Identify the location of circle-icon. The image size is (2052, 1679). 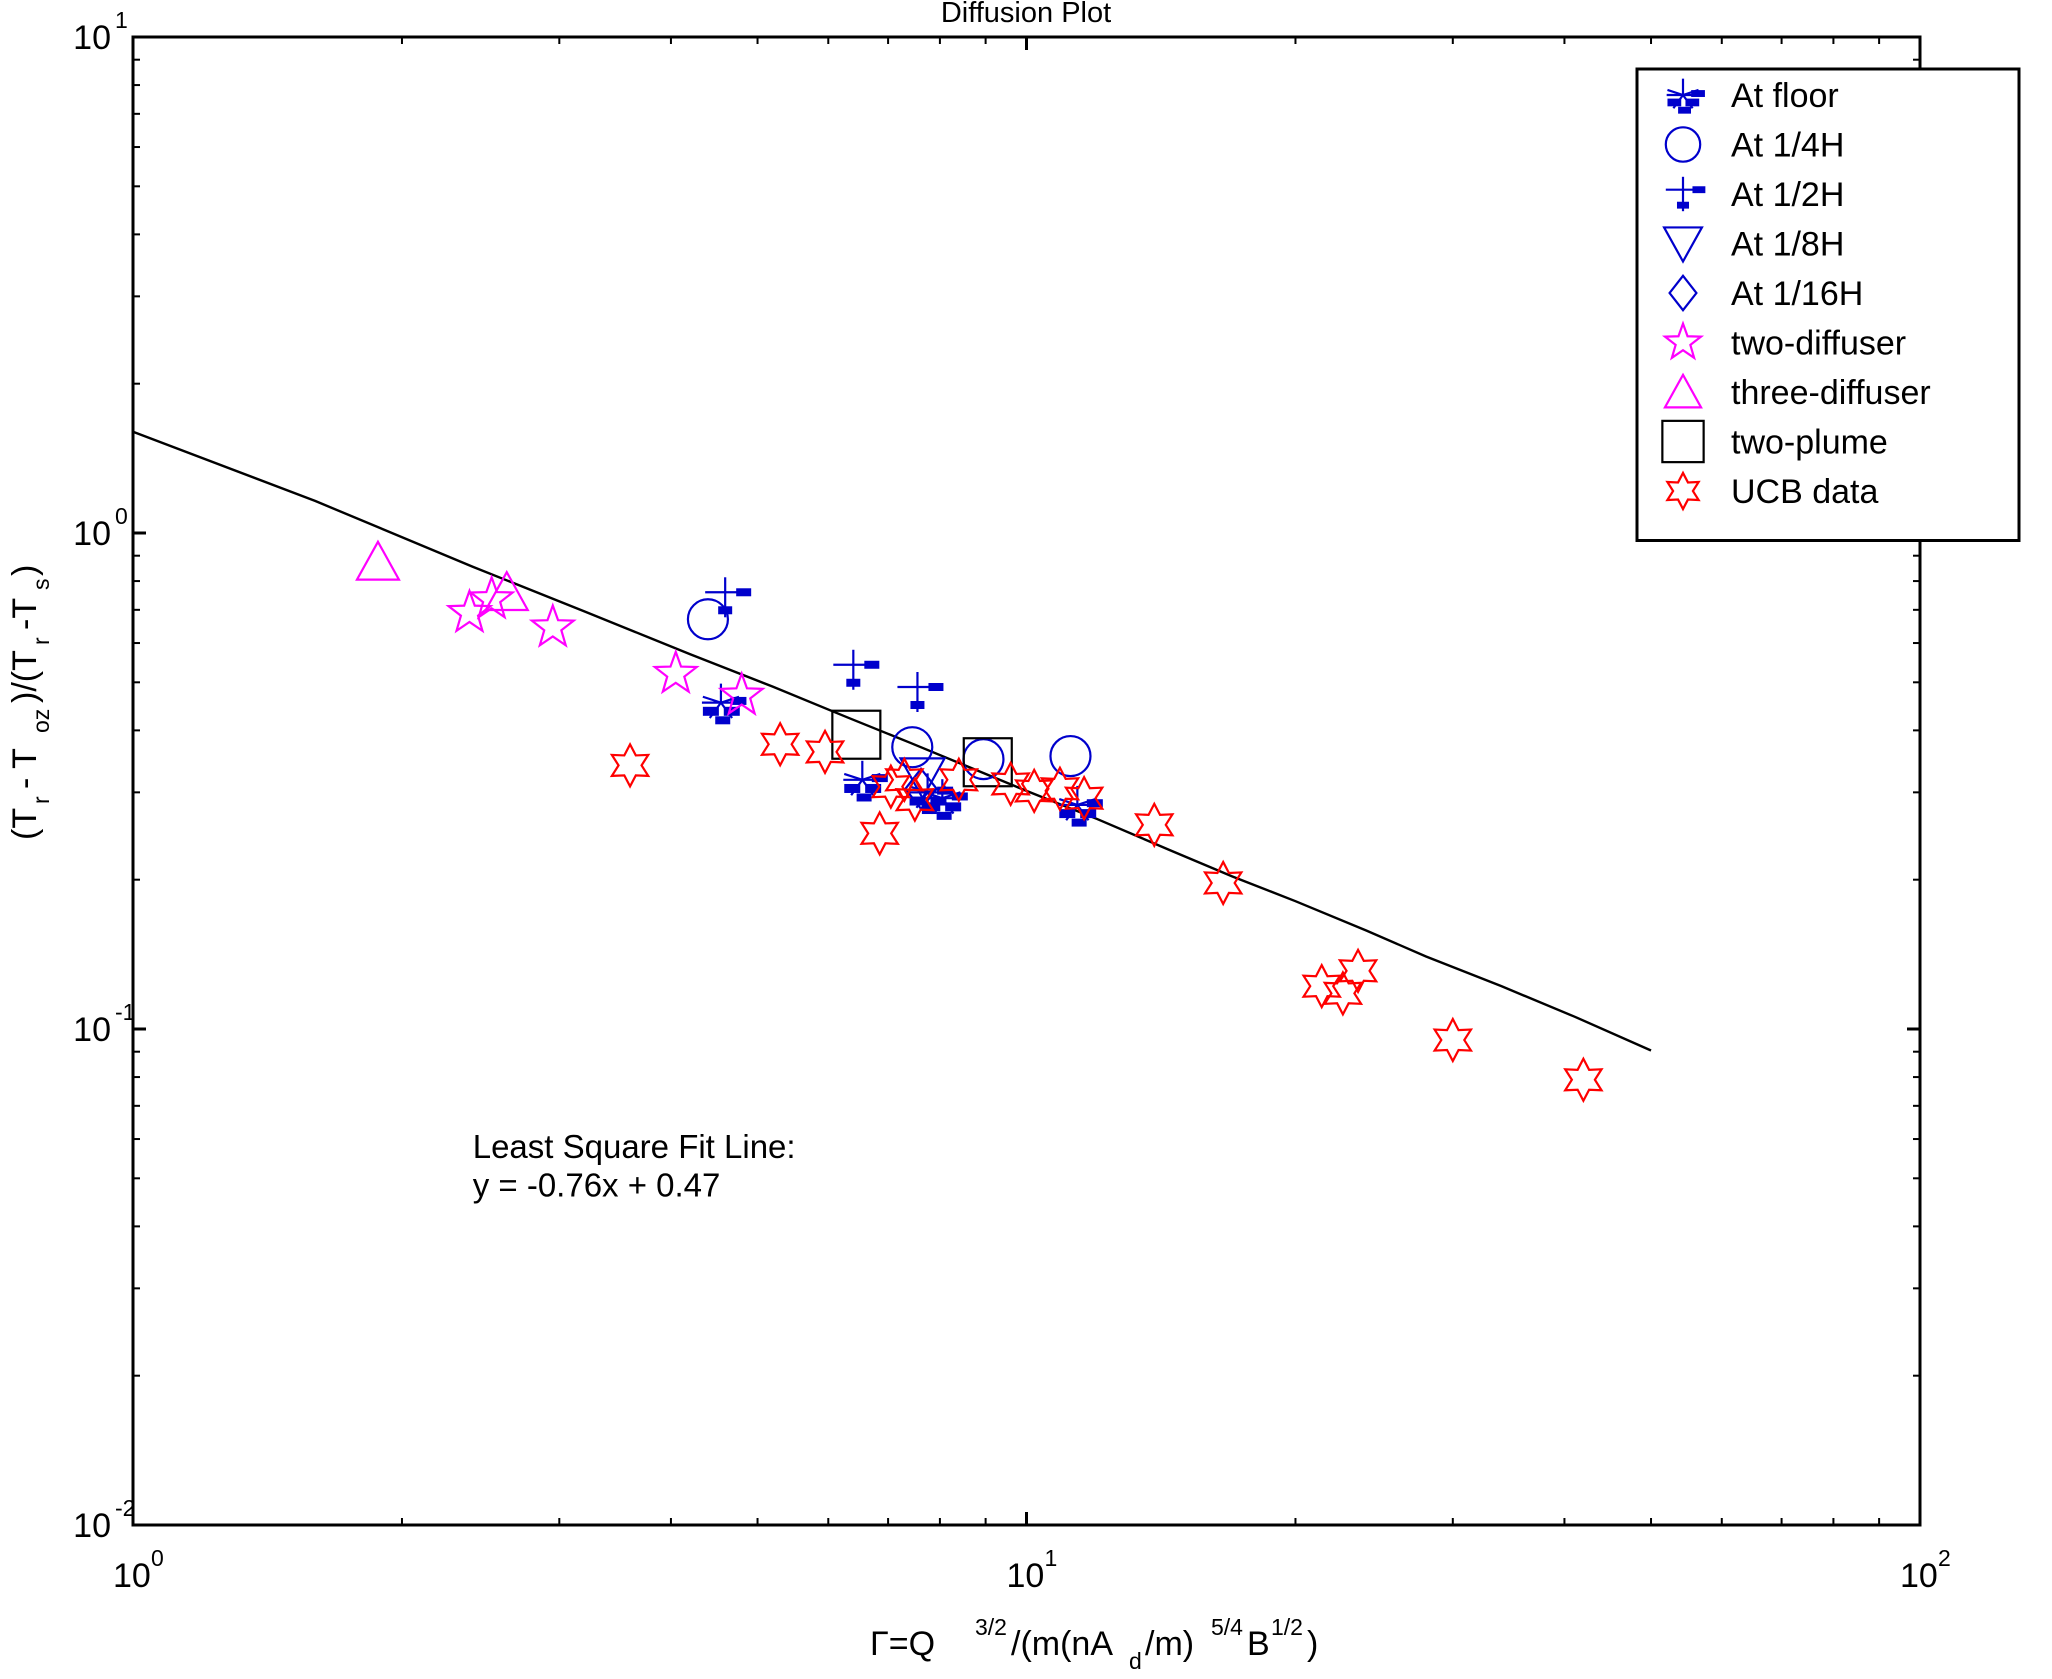
(1683, 144).